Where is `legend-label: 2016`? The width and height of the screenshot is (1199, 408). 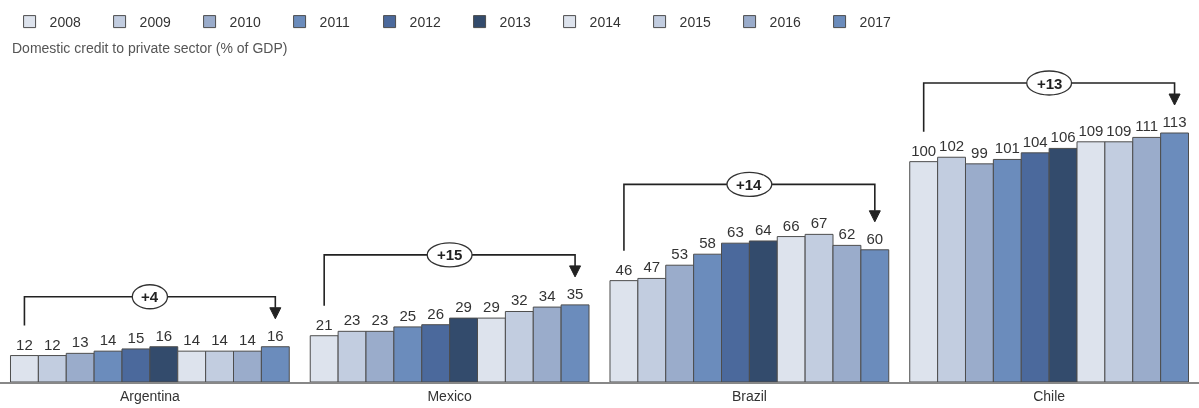 legend-label: 2016 is located at coordinates (785, 22).